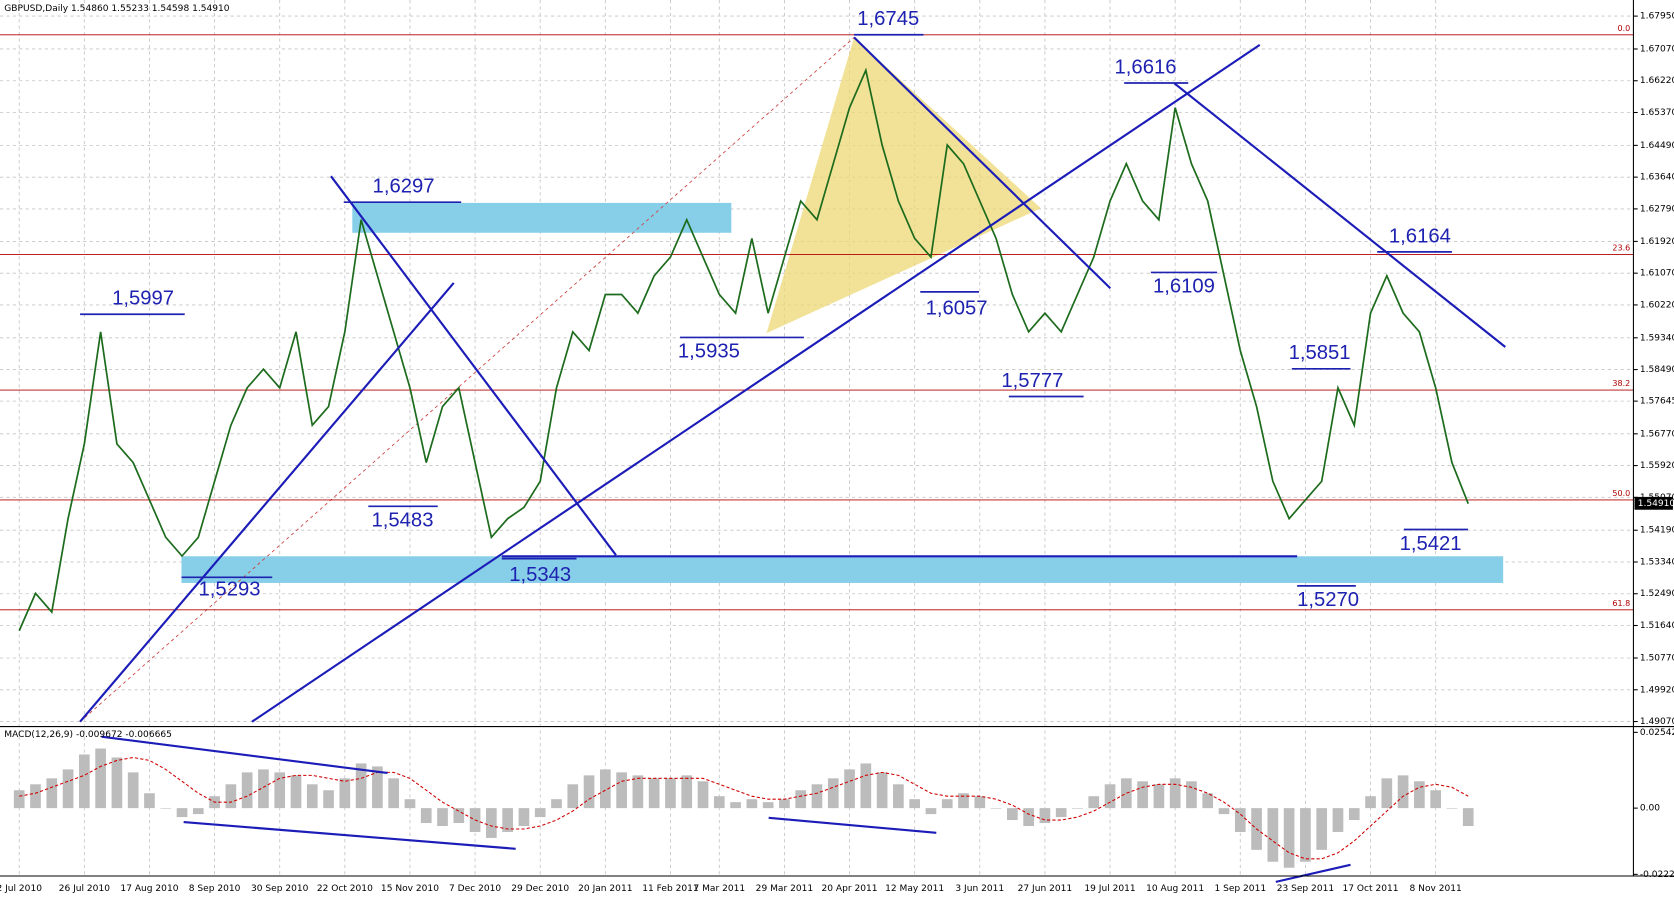 The height and width of the screenshot is (899, 1674). What do you see at coordinates (1621, 493) in the screenshot?
I see `fib-label: 50.0` at bounding box center [1621, 493].